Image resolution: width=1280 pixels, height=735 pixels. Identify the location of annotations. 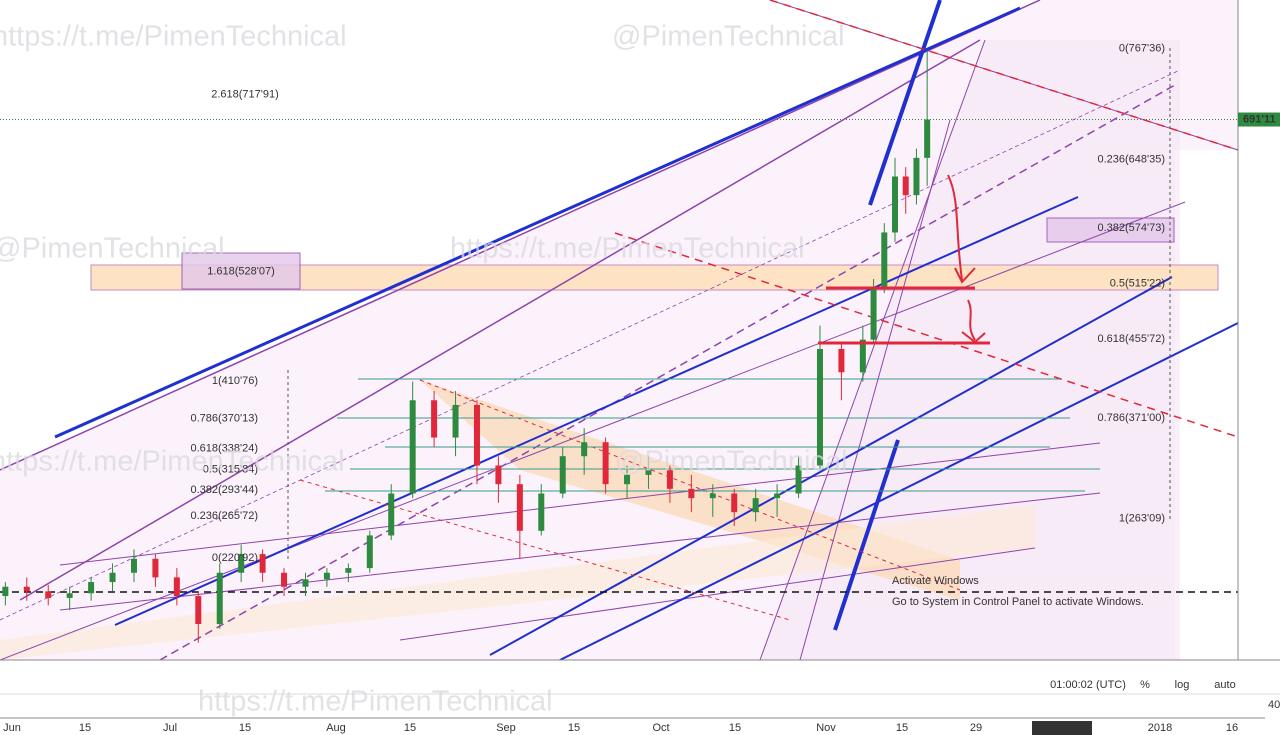
(904, 259).